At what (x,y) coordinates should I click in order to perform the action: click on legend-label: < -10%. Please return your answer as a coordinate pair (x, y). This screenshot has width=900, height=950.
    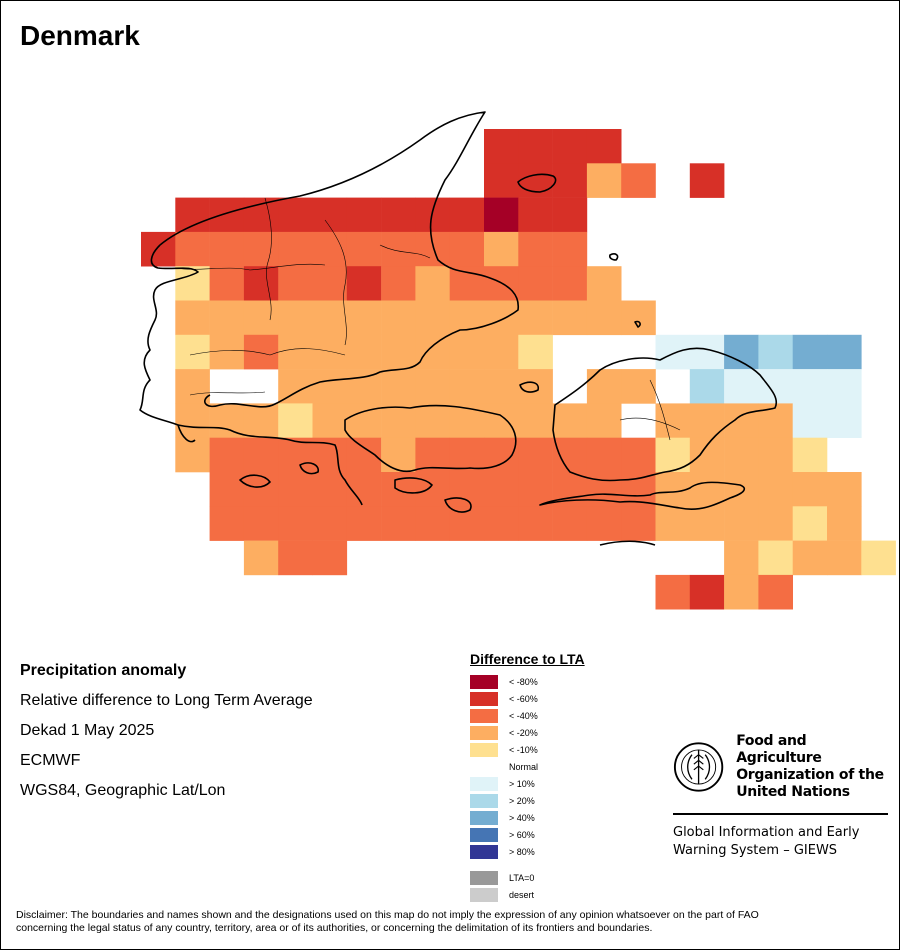
    Looking at the image, I should click on (523, 749).